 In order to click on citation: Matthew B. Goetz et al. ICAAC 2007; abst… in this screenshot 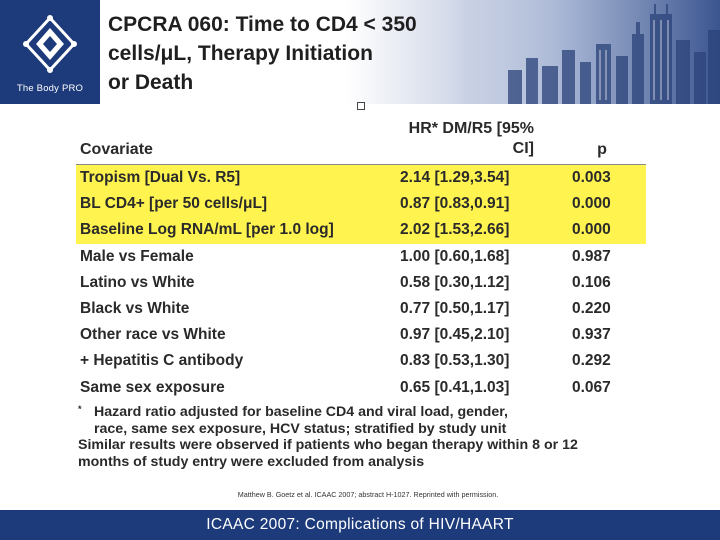, I will do `click(368, 494)`.